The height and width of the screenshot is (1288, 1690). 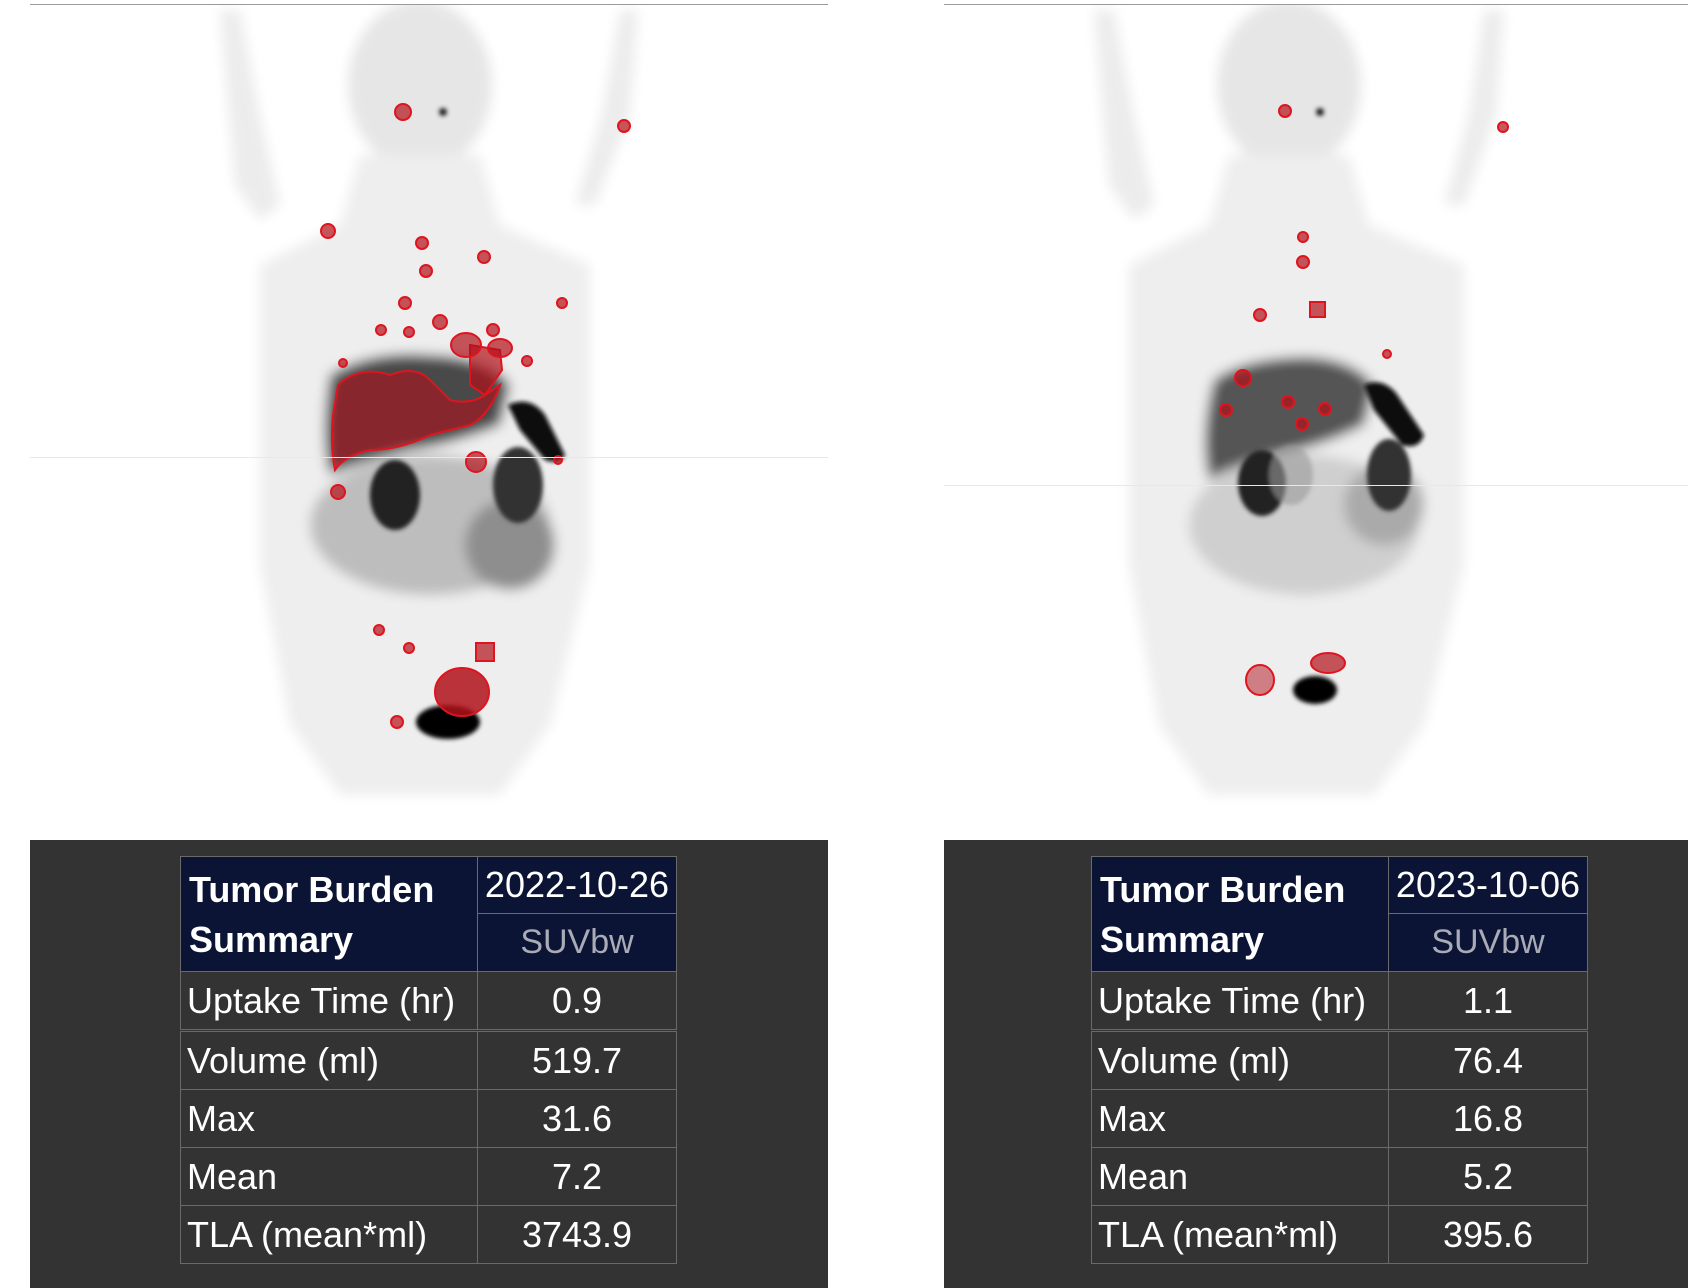 What do you see at coordinates (577, 1060) in the screenshot?
I see `row-value-volume: 519.7` at bounding box center [577, 1060].